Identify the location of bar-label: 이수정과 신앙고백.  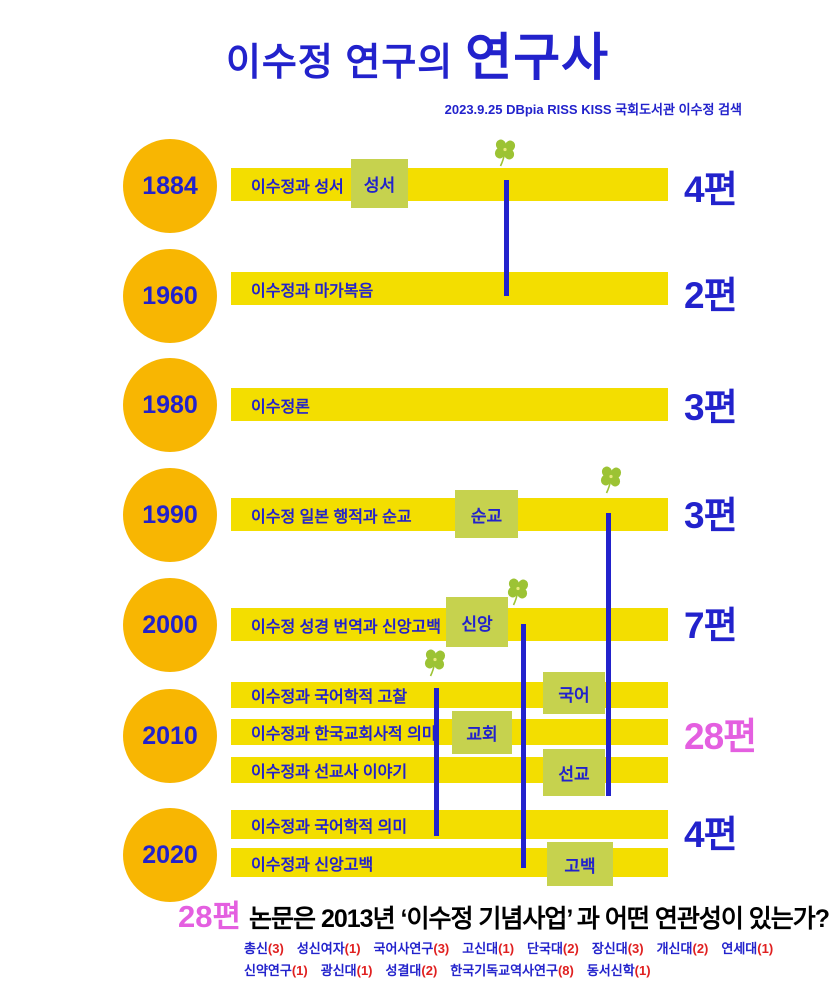
(312, 865).